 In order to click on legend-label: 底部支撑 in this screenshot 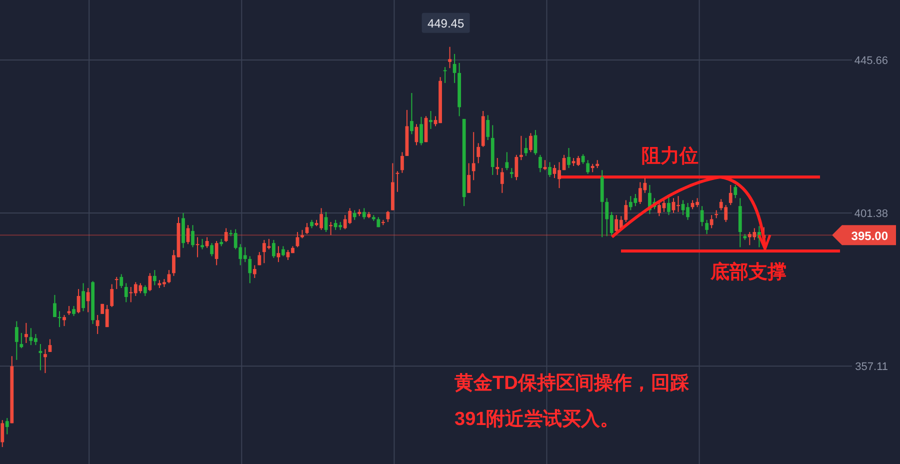, I will do `click(748, 272)`.